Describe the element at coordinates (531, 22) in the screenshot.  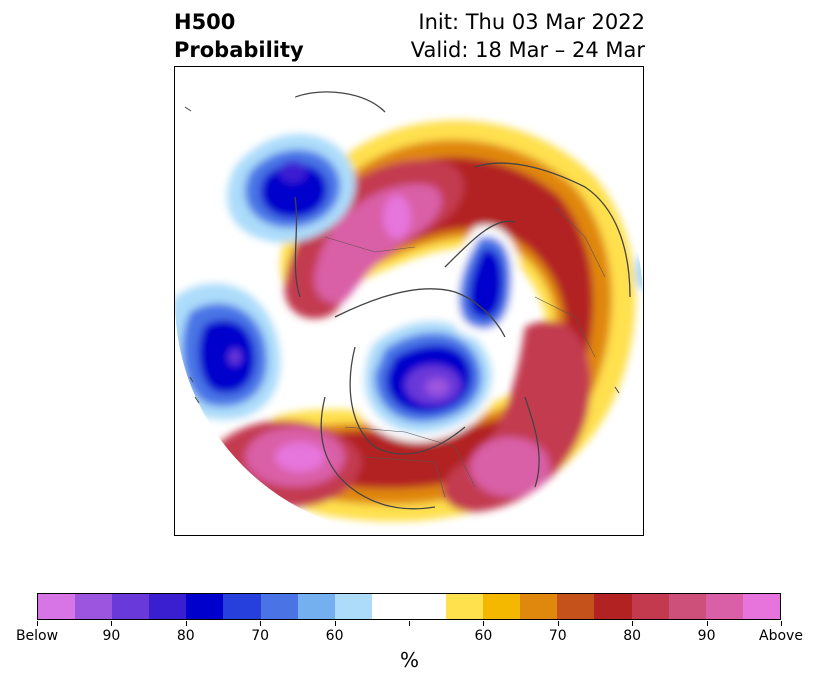
I see `init-date: Init: Thu 03 Mar 2022` at that location.